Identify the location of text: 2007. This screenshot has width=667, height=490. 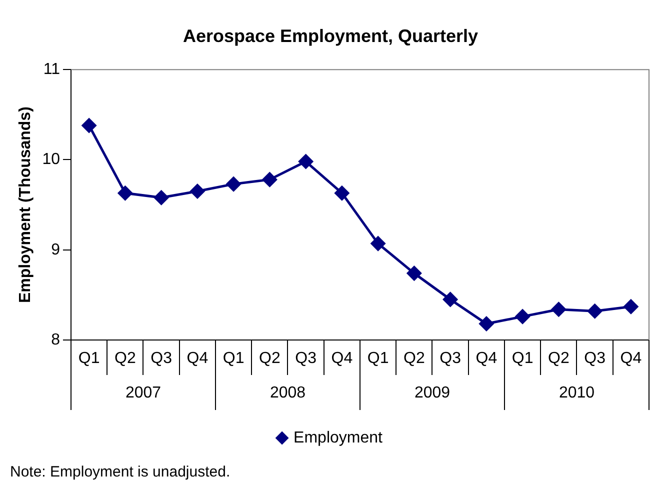
(143, 393).